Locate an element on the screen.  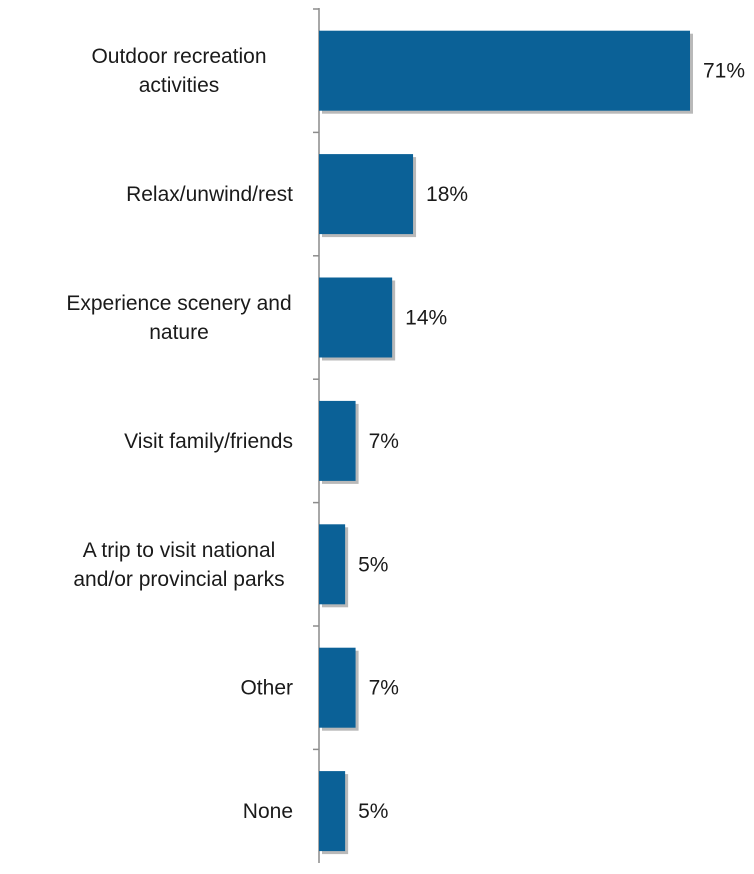
category-label-line: A trip to visit national is located at coordinates (179, 550).